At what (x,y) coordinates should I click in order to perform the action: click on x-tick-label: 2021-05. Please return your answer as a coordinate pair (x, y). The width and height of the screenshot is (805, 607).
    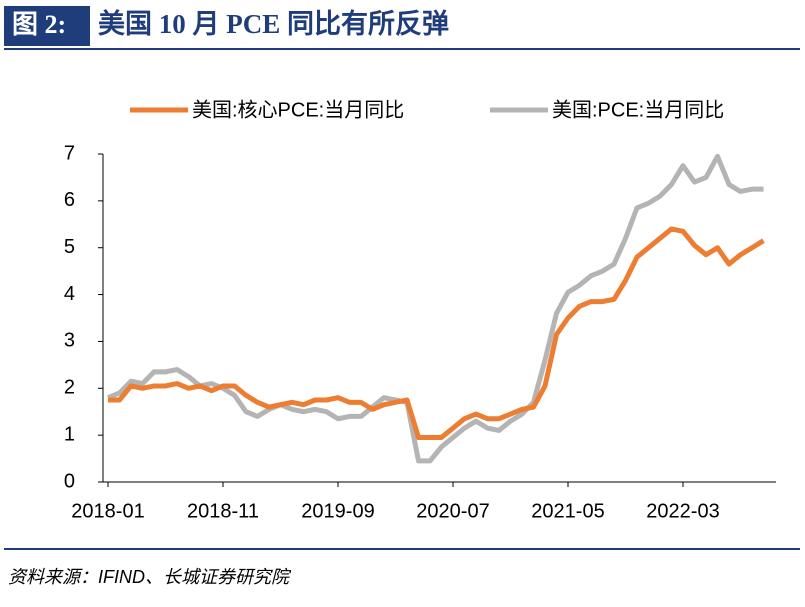
    Looking at the image, I should click on (567, 511).